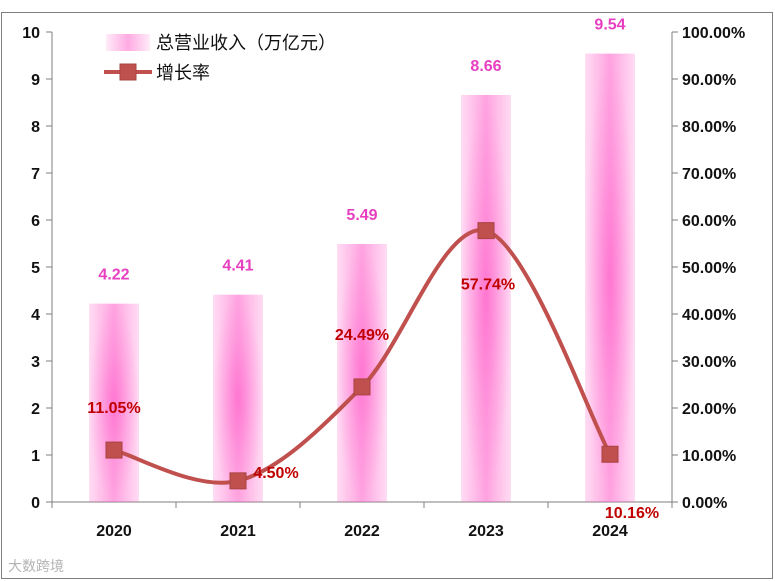  I want to click on legend-line-marker, so click(128, 72).